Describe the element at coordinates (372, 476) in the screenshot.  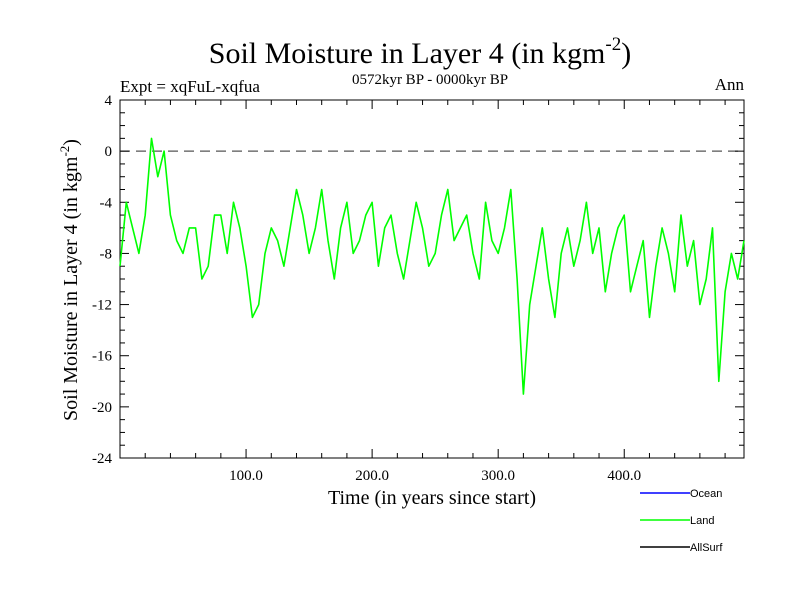
I see `x-tick-label: 200.0` at that location.